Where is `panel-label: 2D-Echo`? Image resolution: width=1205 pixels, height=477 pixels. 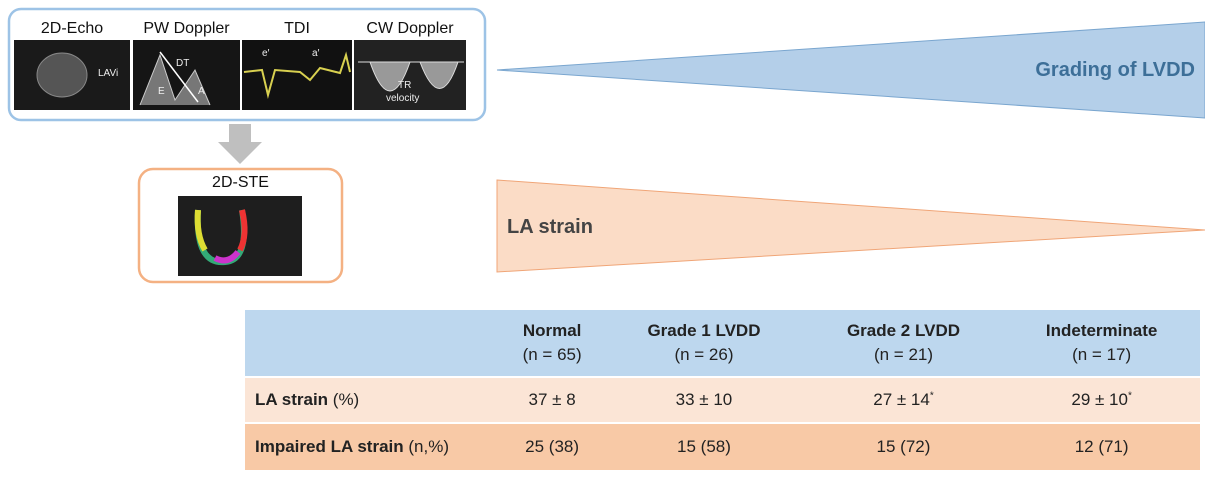
panel-label: 2D-Echo is located at coordinates (72, 28).